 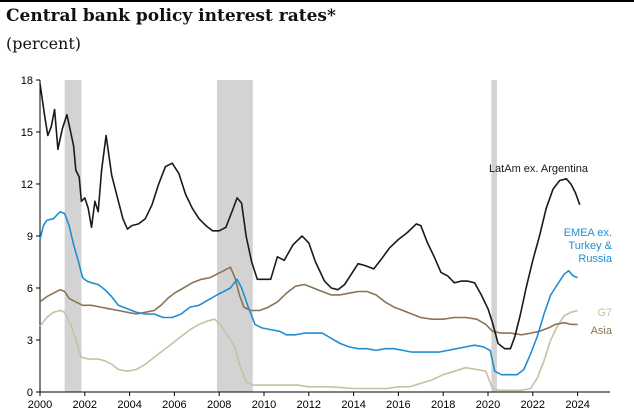 What do you see at coordinates (129, 405) in the screenshot?
I see `x-tick-label: 2004` at bounding box center [129, 405].